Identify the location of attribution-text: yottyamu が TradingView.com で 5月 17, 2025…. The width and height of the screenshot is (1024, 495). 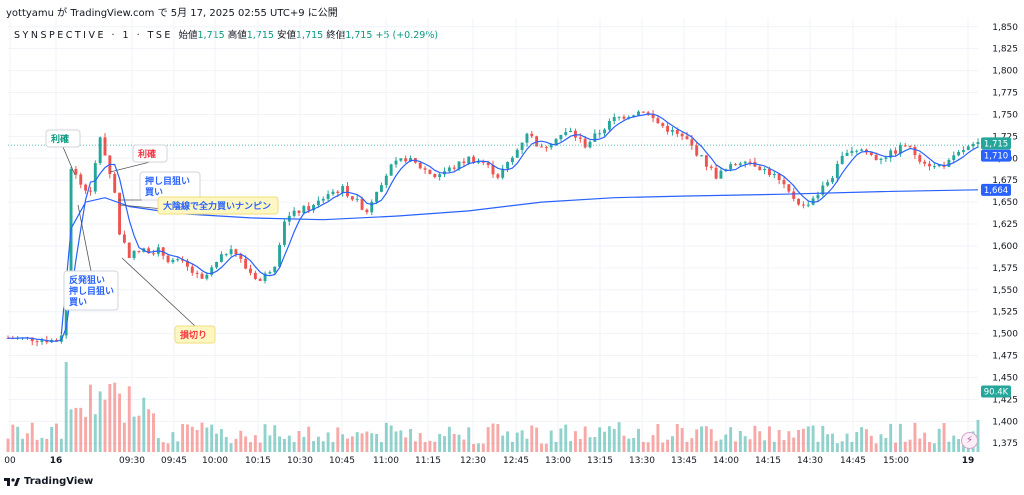
(172, 13).